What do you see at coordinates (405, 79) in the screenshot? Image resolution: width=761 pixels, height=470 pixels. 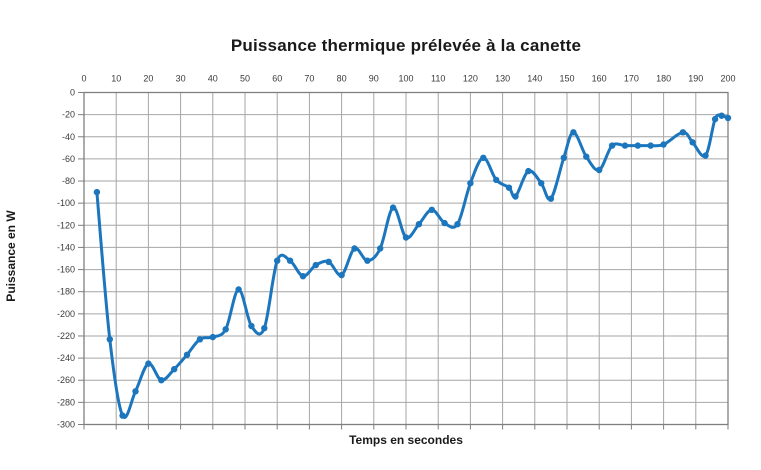 I see `x-tick-label: 100` at bounding box center [405, 79].